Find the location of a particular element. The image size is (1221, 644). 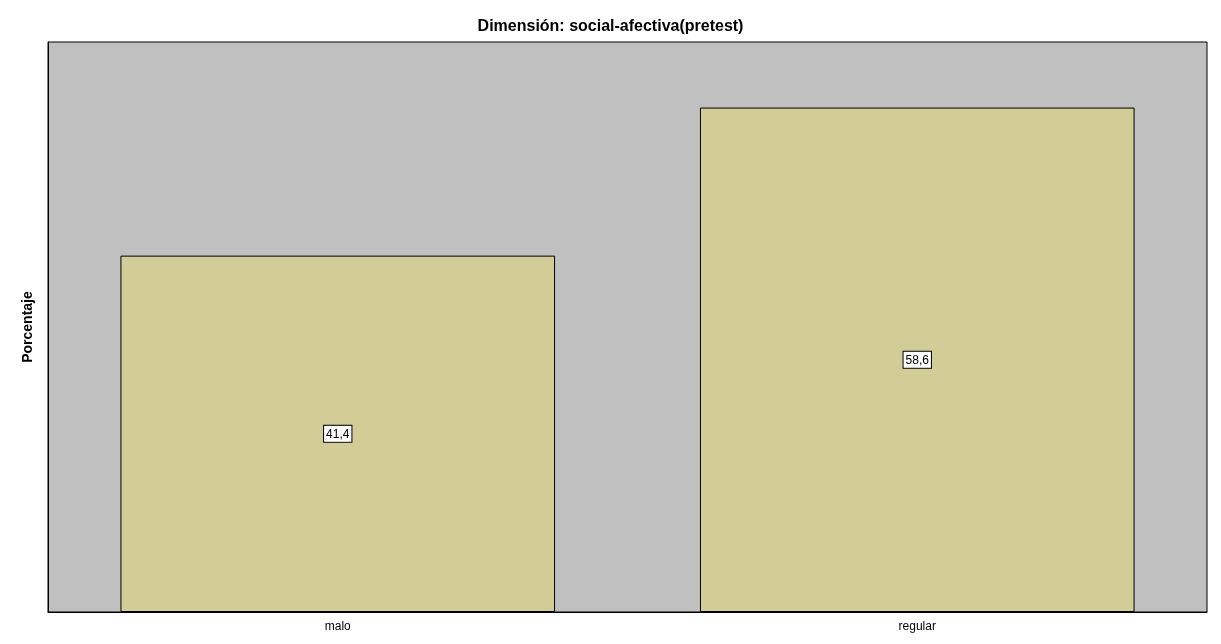

x-tick-label: malo is located at coordinates (338, 626).